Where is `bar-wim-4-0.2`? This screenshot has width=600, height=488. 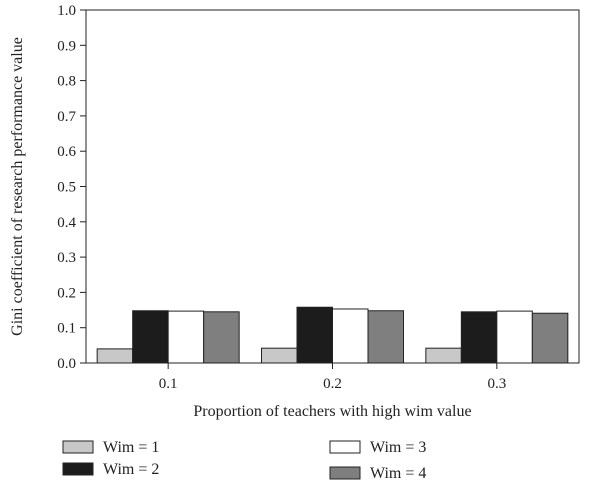 bar-wim-4-0.2 is located at coordinates (385, 337).